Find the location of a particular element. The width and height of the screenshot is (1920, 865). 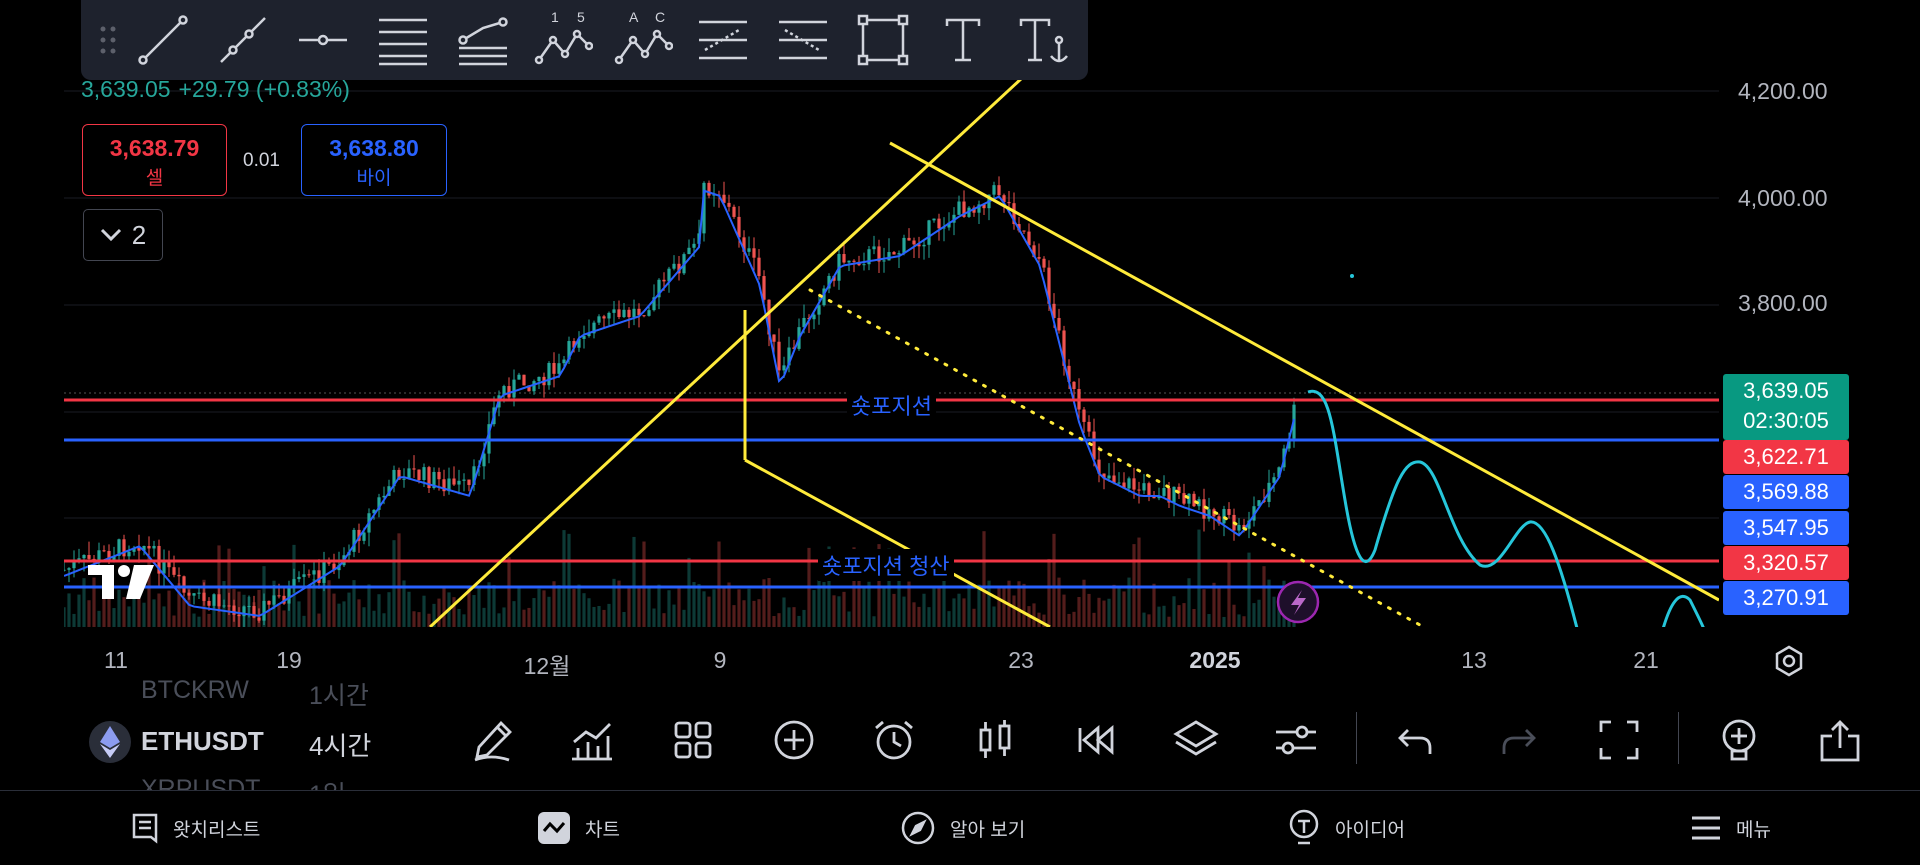

watchlist-icon is located at coordinates (145, 828).